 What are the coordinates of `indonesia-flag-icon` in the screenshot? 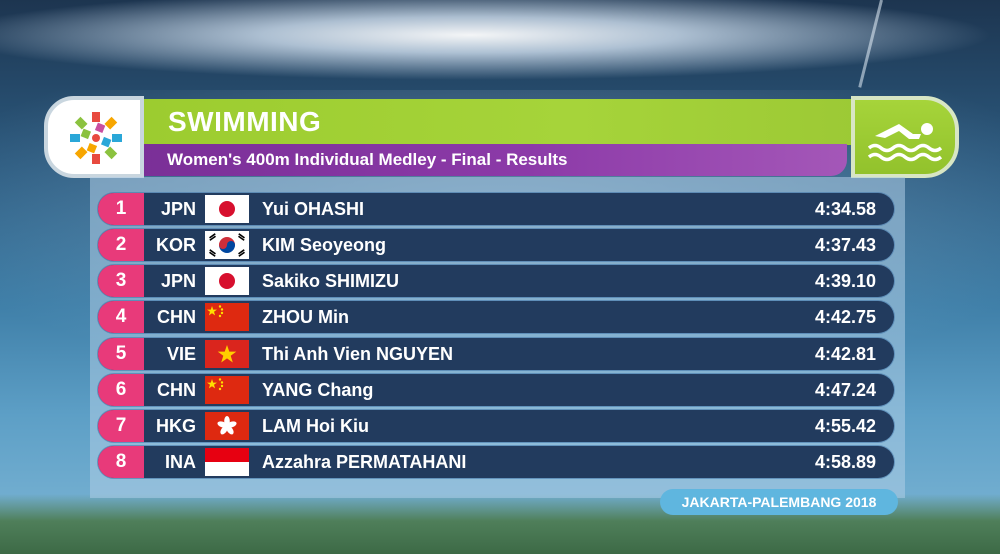 It's located at (227, 462).